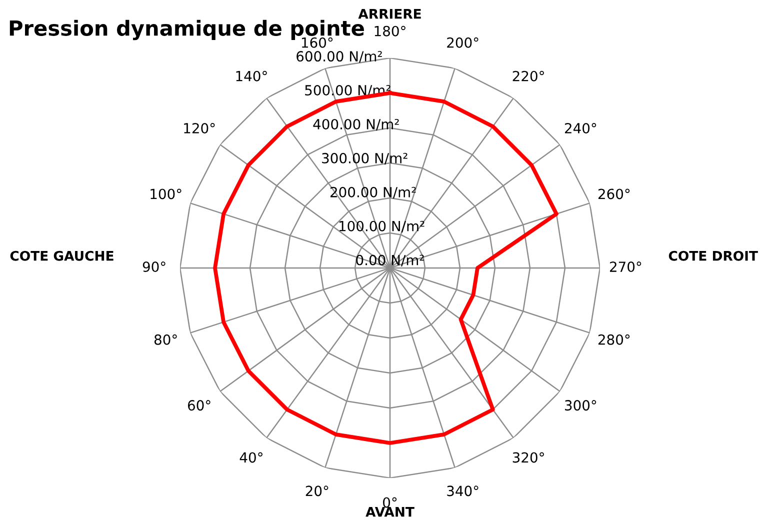  Describe the element at coordinates (713, 255) in the screenshot. I see `text: COTE DROIT` at that location.